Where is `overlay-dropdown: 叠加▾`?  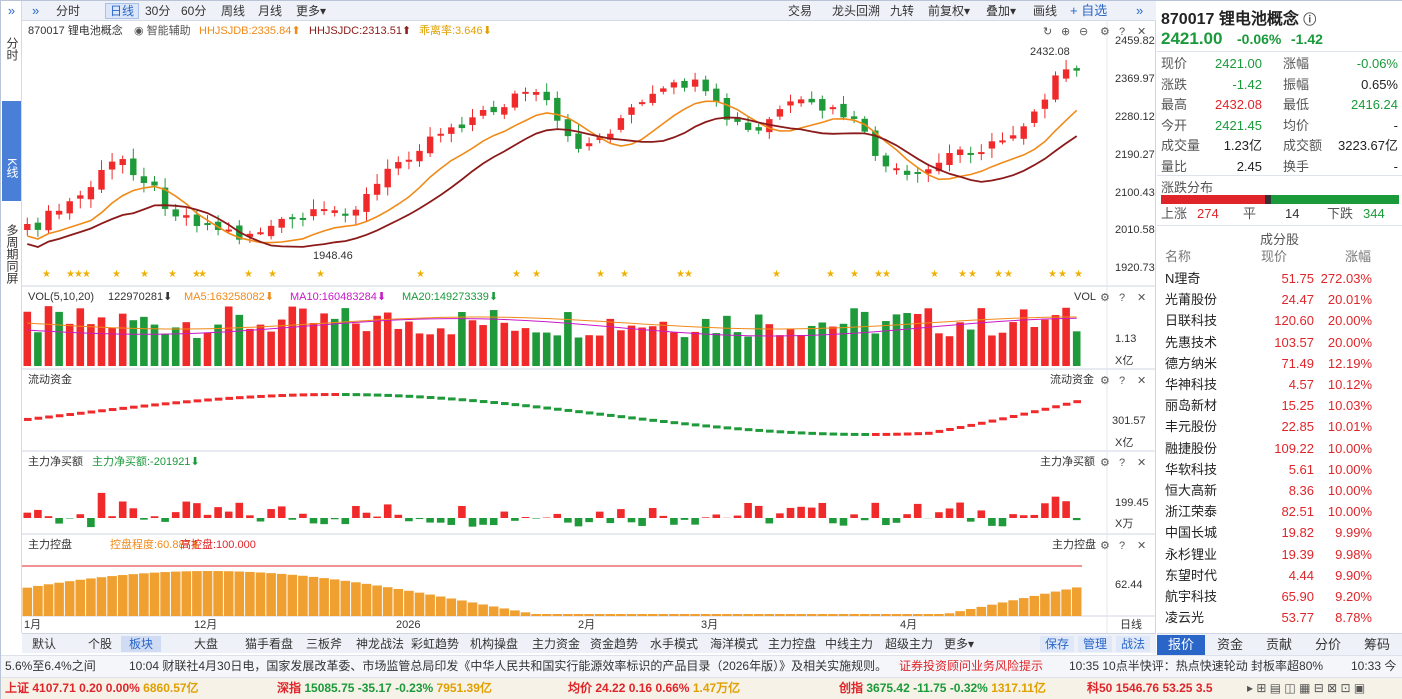 overlay-dropdown: 叠加▾ is located at coordinates (1001, 11).